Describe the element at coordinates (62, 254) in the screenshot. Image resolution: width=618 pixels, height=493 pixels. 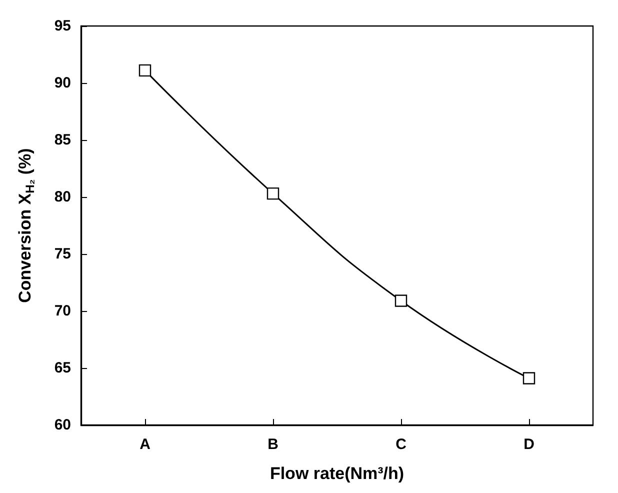
I see `y-tick-label: 75` at that location.